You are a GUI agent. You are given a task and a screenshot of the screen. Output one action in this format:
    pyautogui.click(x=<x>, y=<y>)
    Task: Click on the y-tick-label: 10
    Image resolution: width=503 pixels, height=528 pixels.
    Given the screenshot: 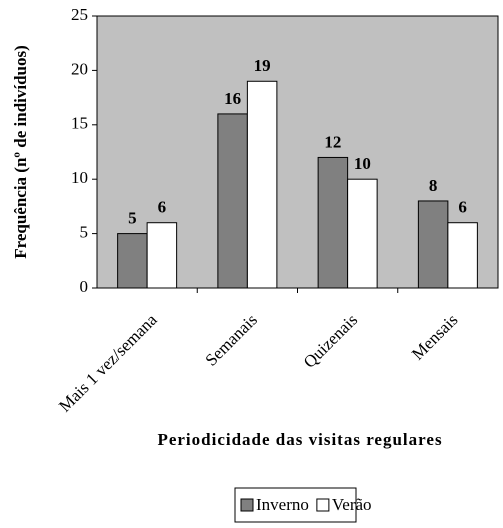 What is the action you would take?
    pyautogui.click(x=79, y=177)
    